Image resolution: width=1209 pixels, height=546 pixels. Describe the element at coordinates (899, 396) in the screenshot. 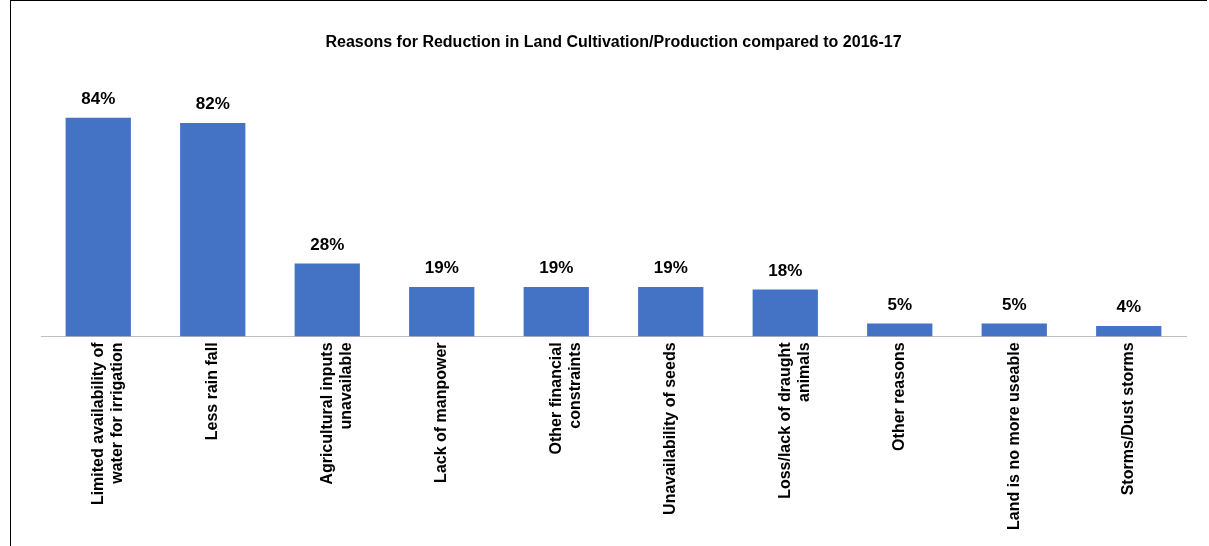

I see `x-tick-label: Other reasons` at that location.